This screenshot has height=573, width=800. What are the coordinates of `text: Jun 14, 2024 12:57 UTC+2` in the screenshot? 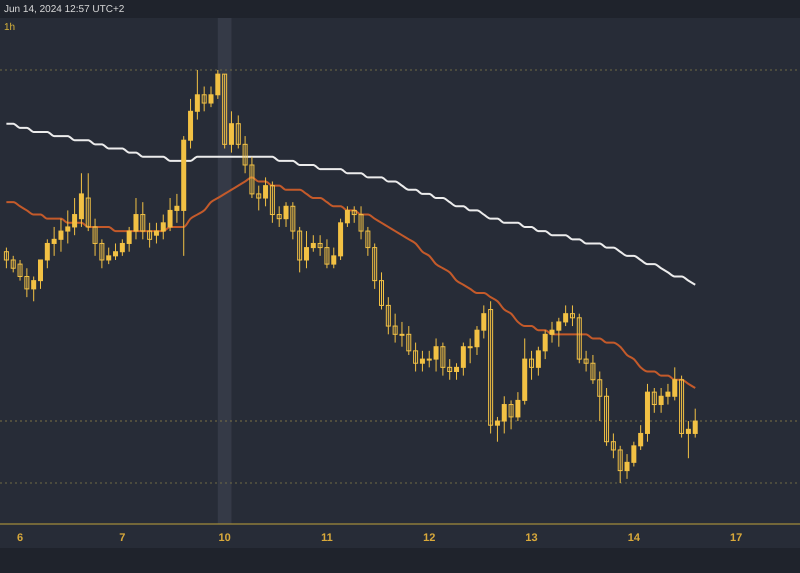 It's located at (64, 9).